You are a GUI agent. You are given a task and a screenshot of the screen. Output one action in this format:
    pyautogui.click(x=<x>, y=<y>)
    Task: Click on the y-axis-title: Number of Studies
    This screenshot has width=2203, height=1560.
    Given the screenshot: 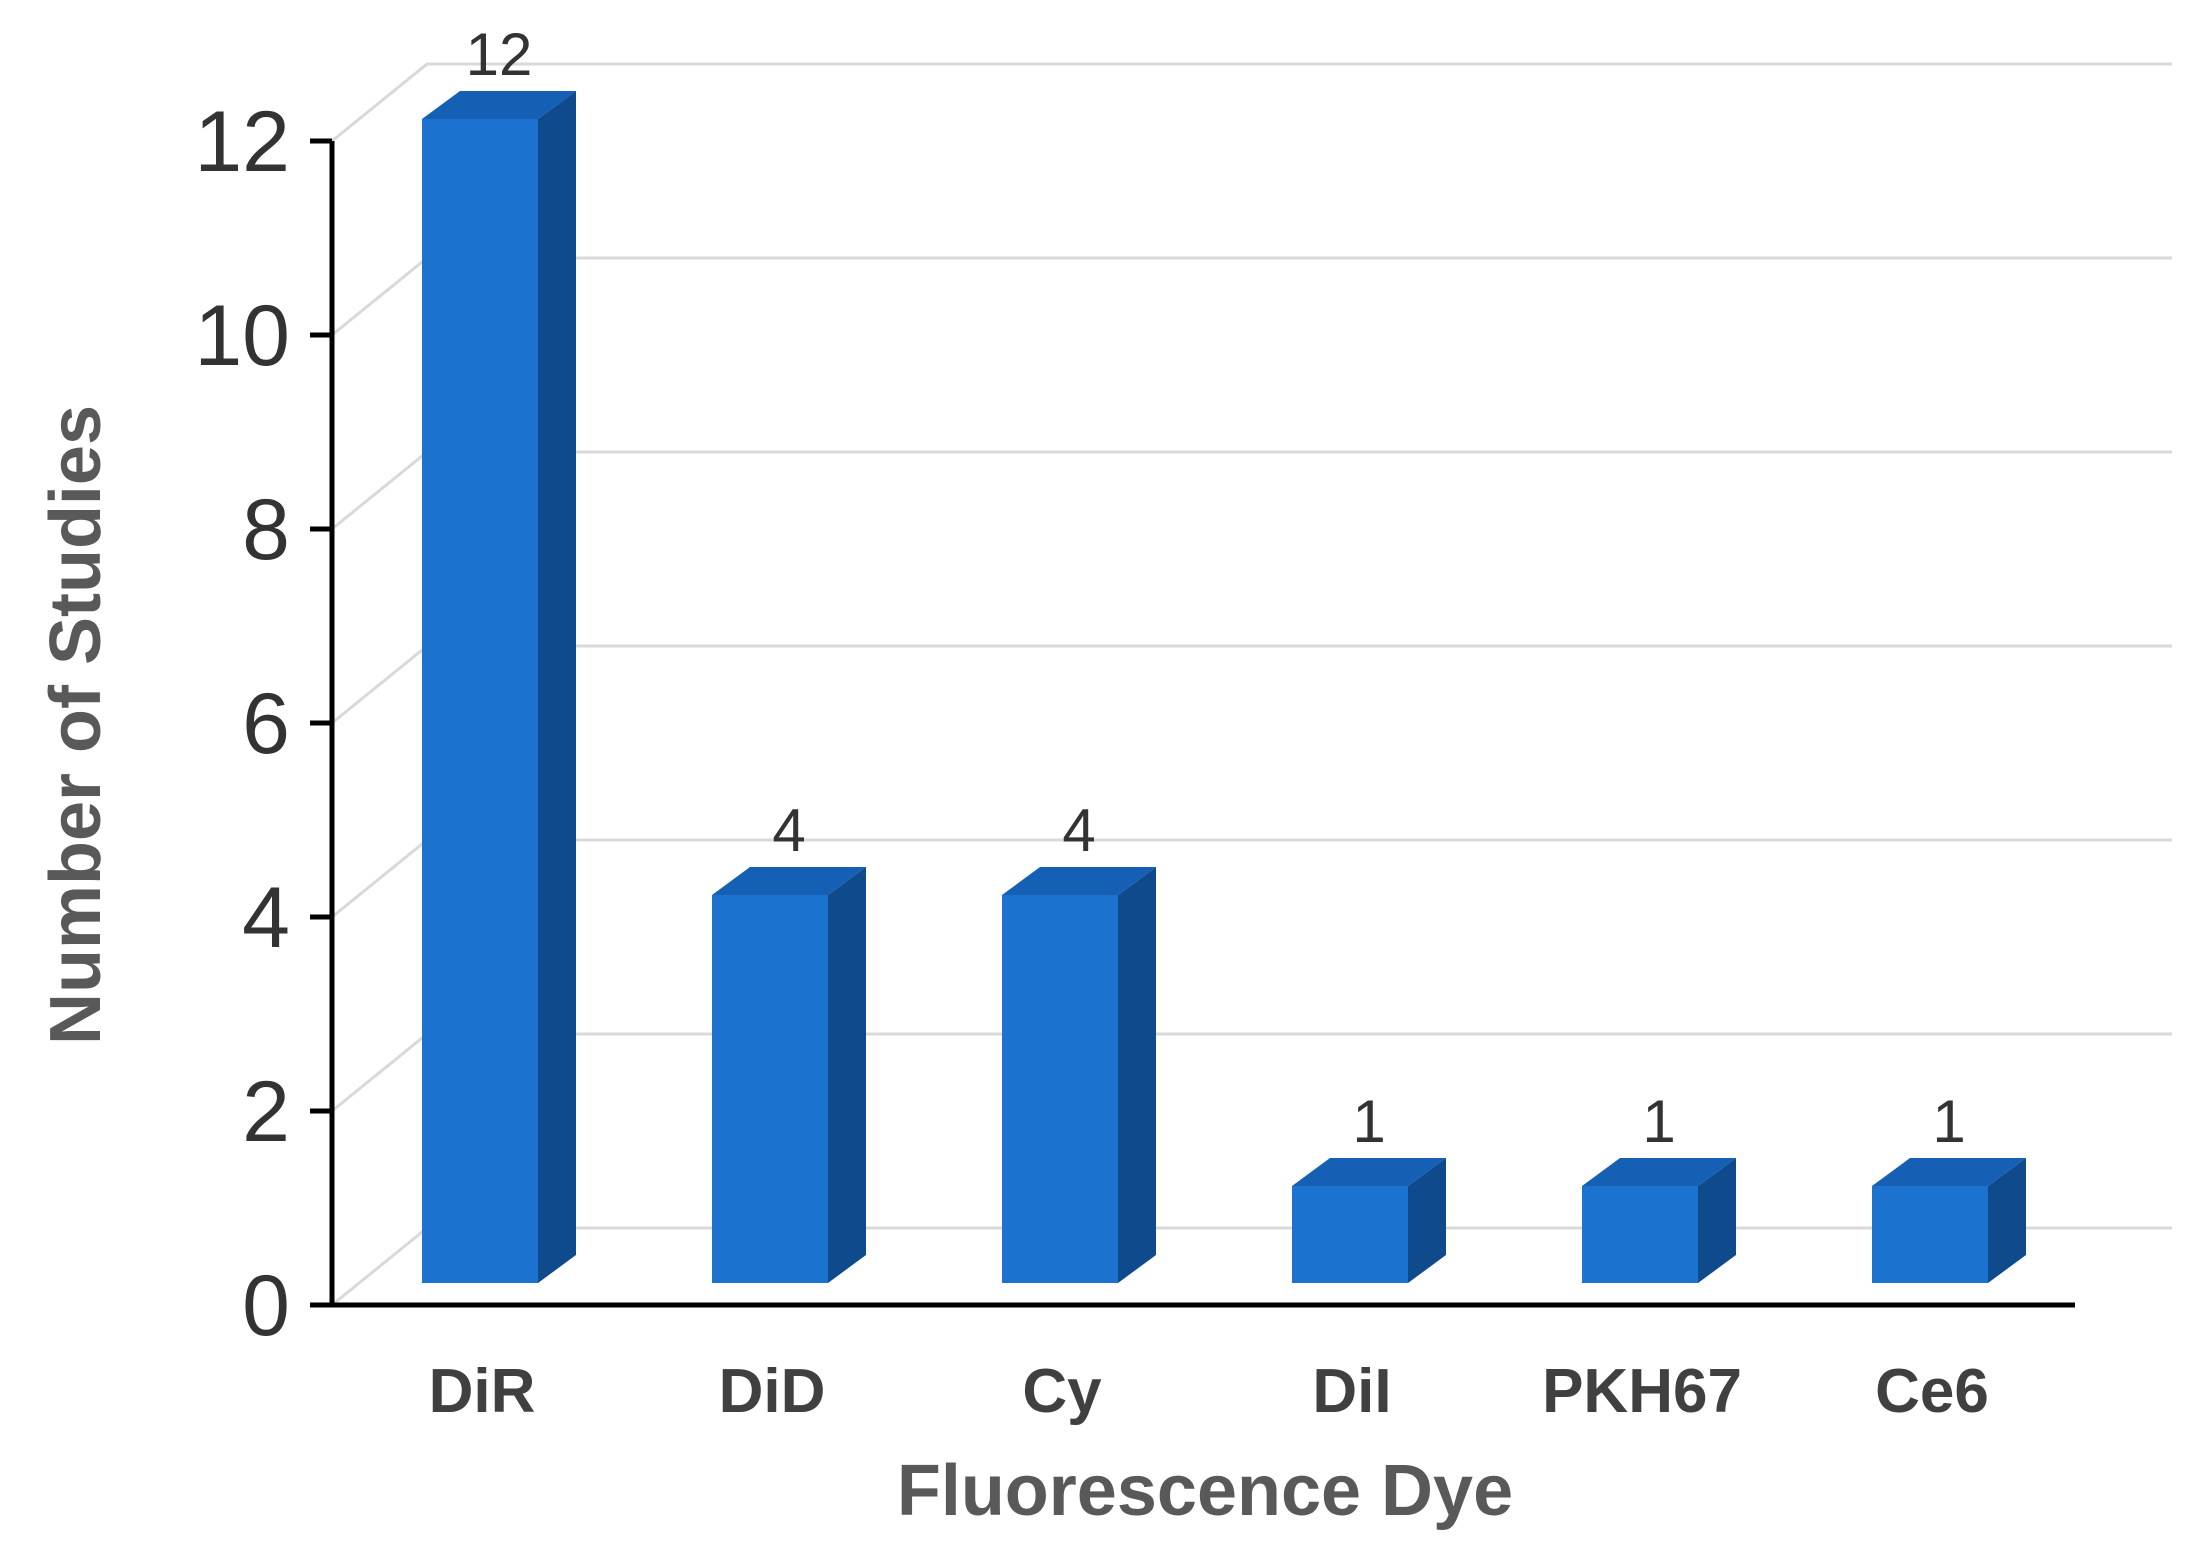 What is the action you would take?
    pyautogui.click(x=76, y=725)
    